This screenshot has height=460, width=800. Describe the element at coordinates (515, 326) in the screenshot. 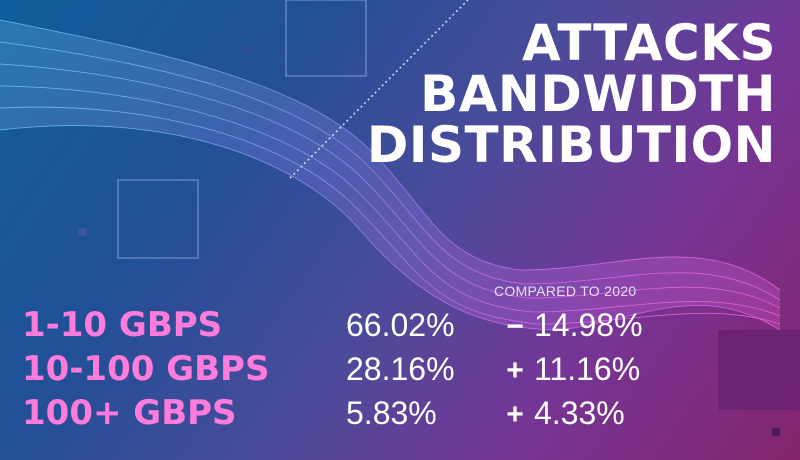

I see `minus-icon: −` at that location.